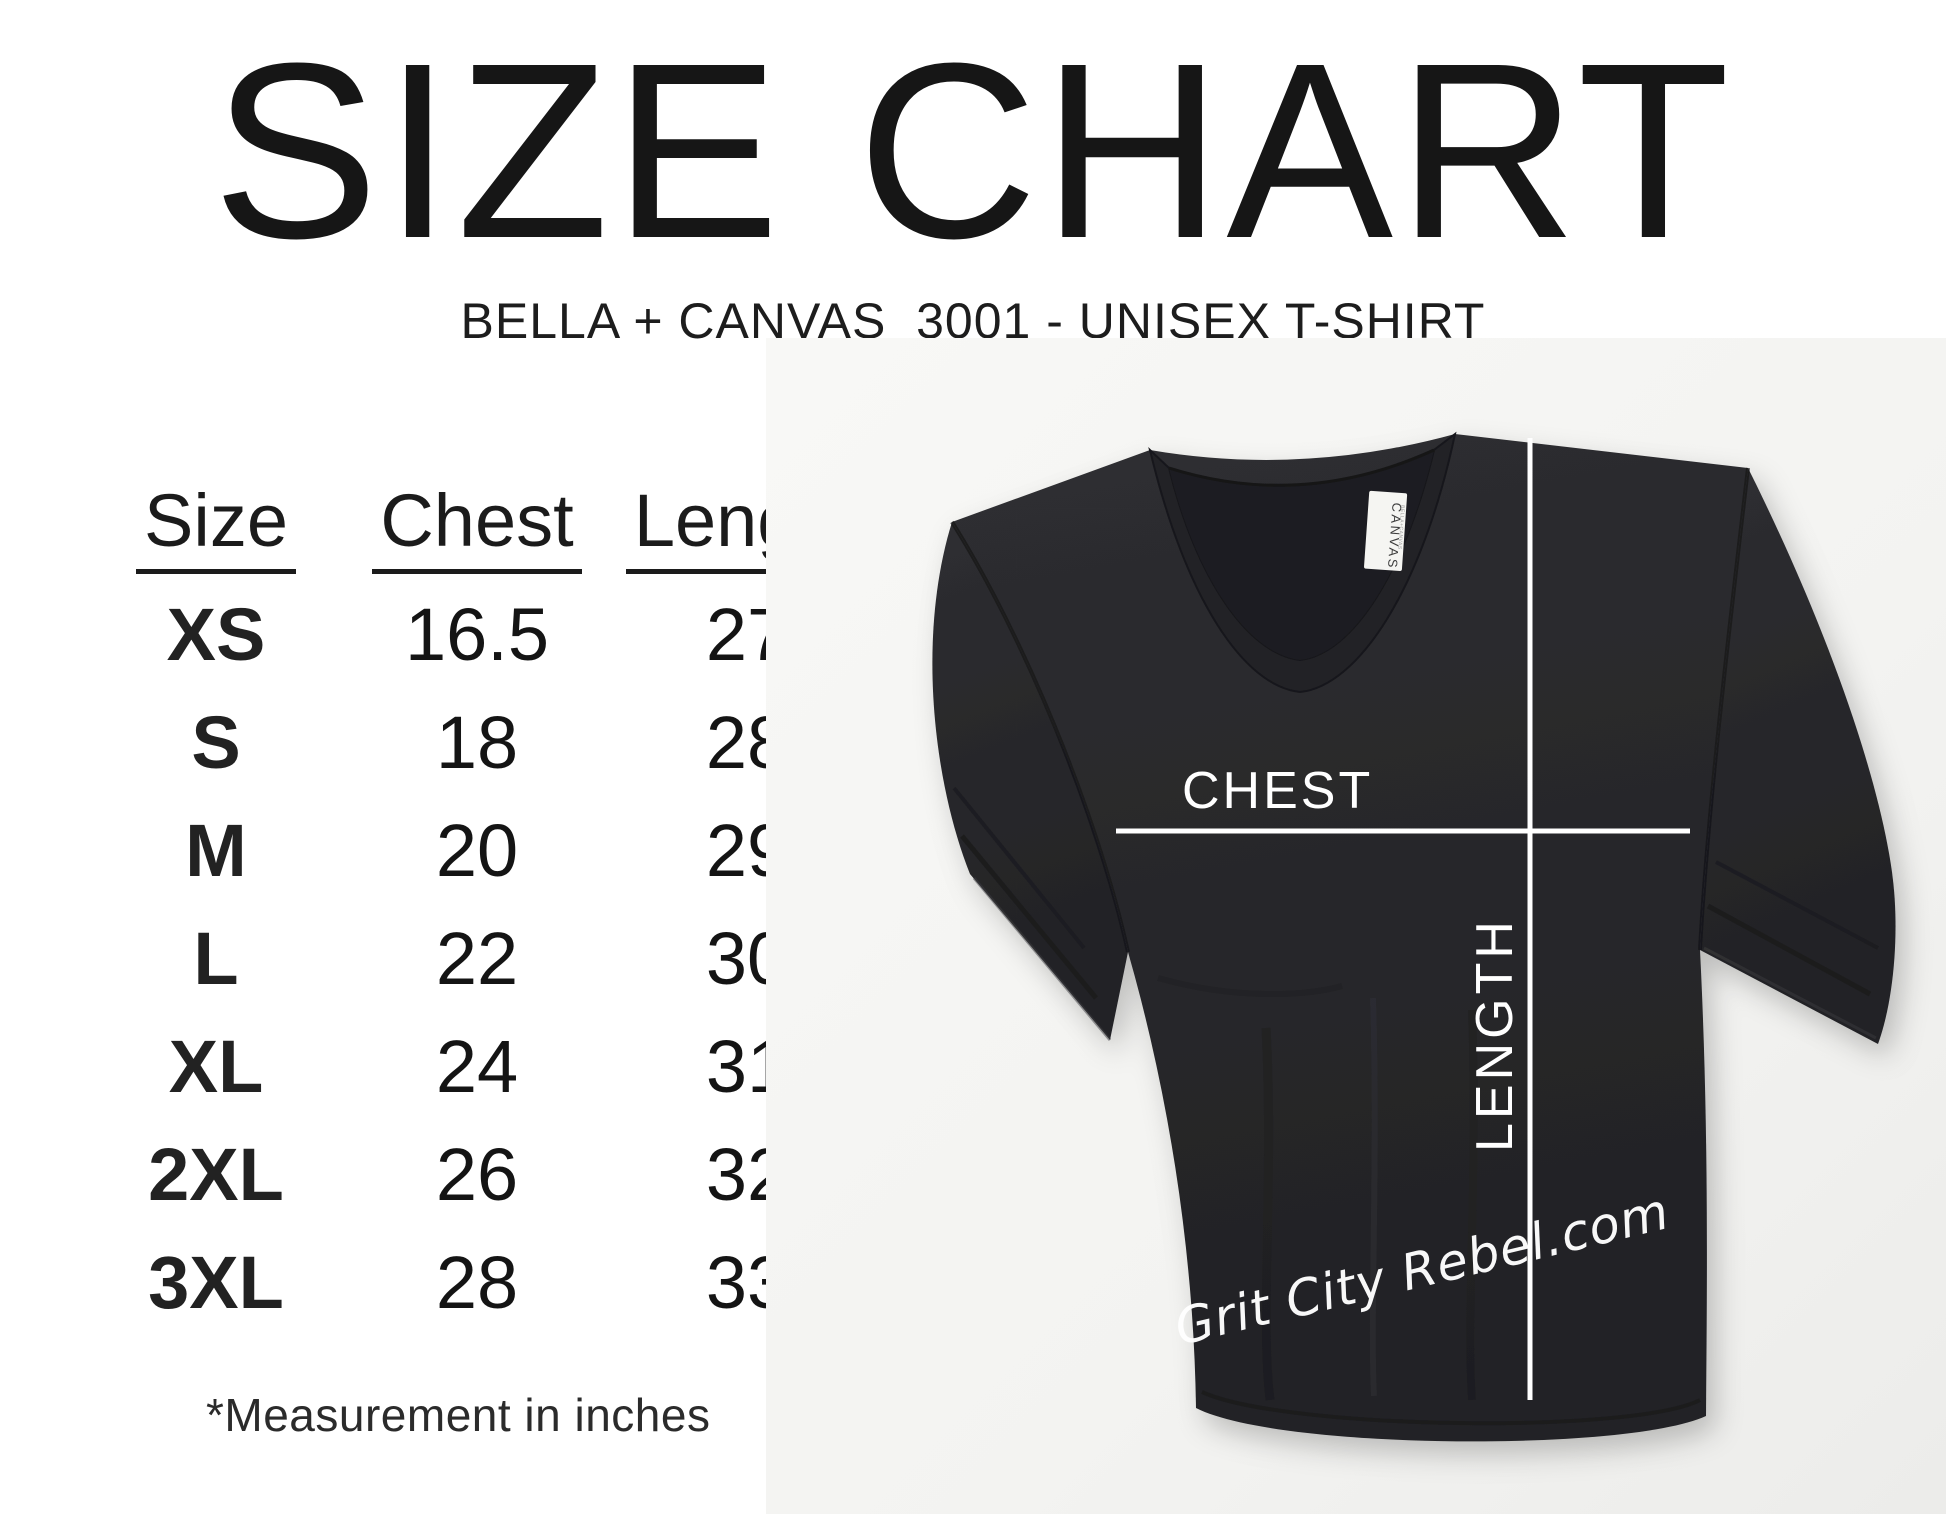  What do you see at coordinates (1400, 527) in the screenshot?
I see `neck-tag-sub: BELLA+CANVAS` at bounding box center [1400, 527].